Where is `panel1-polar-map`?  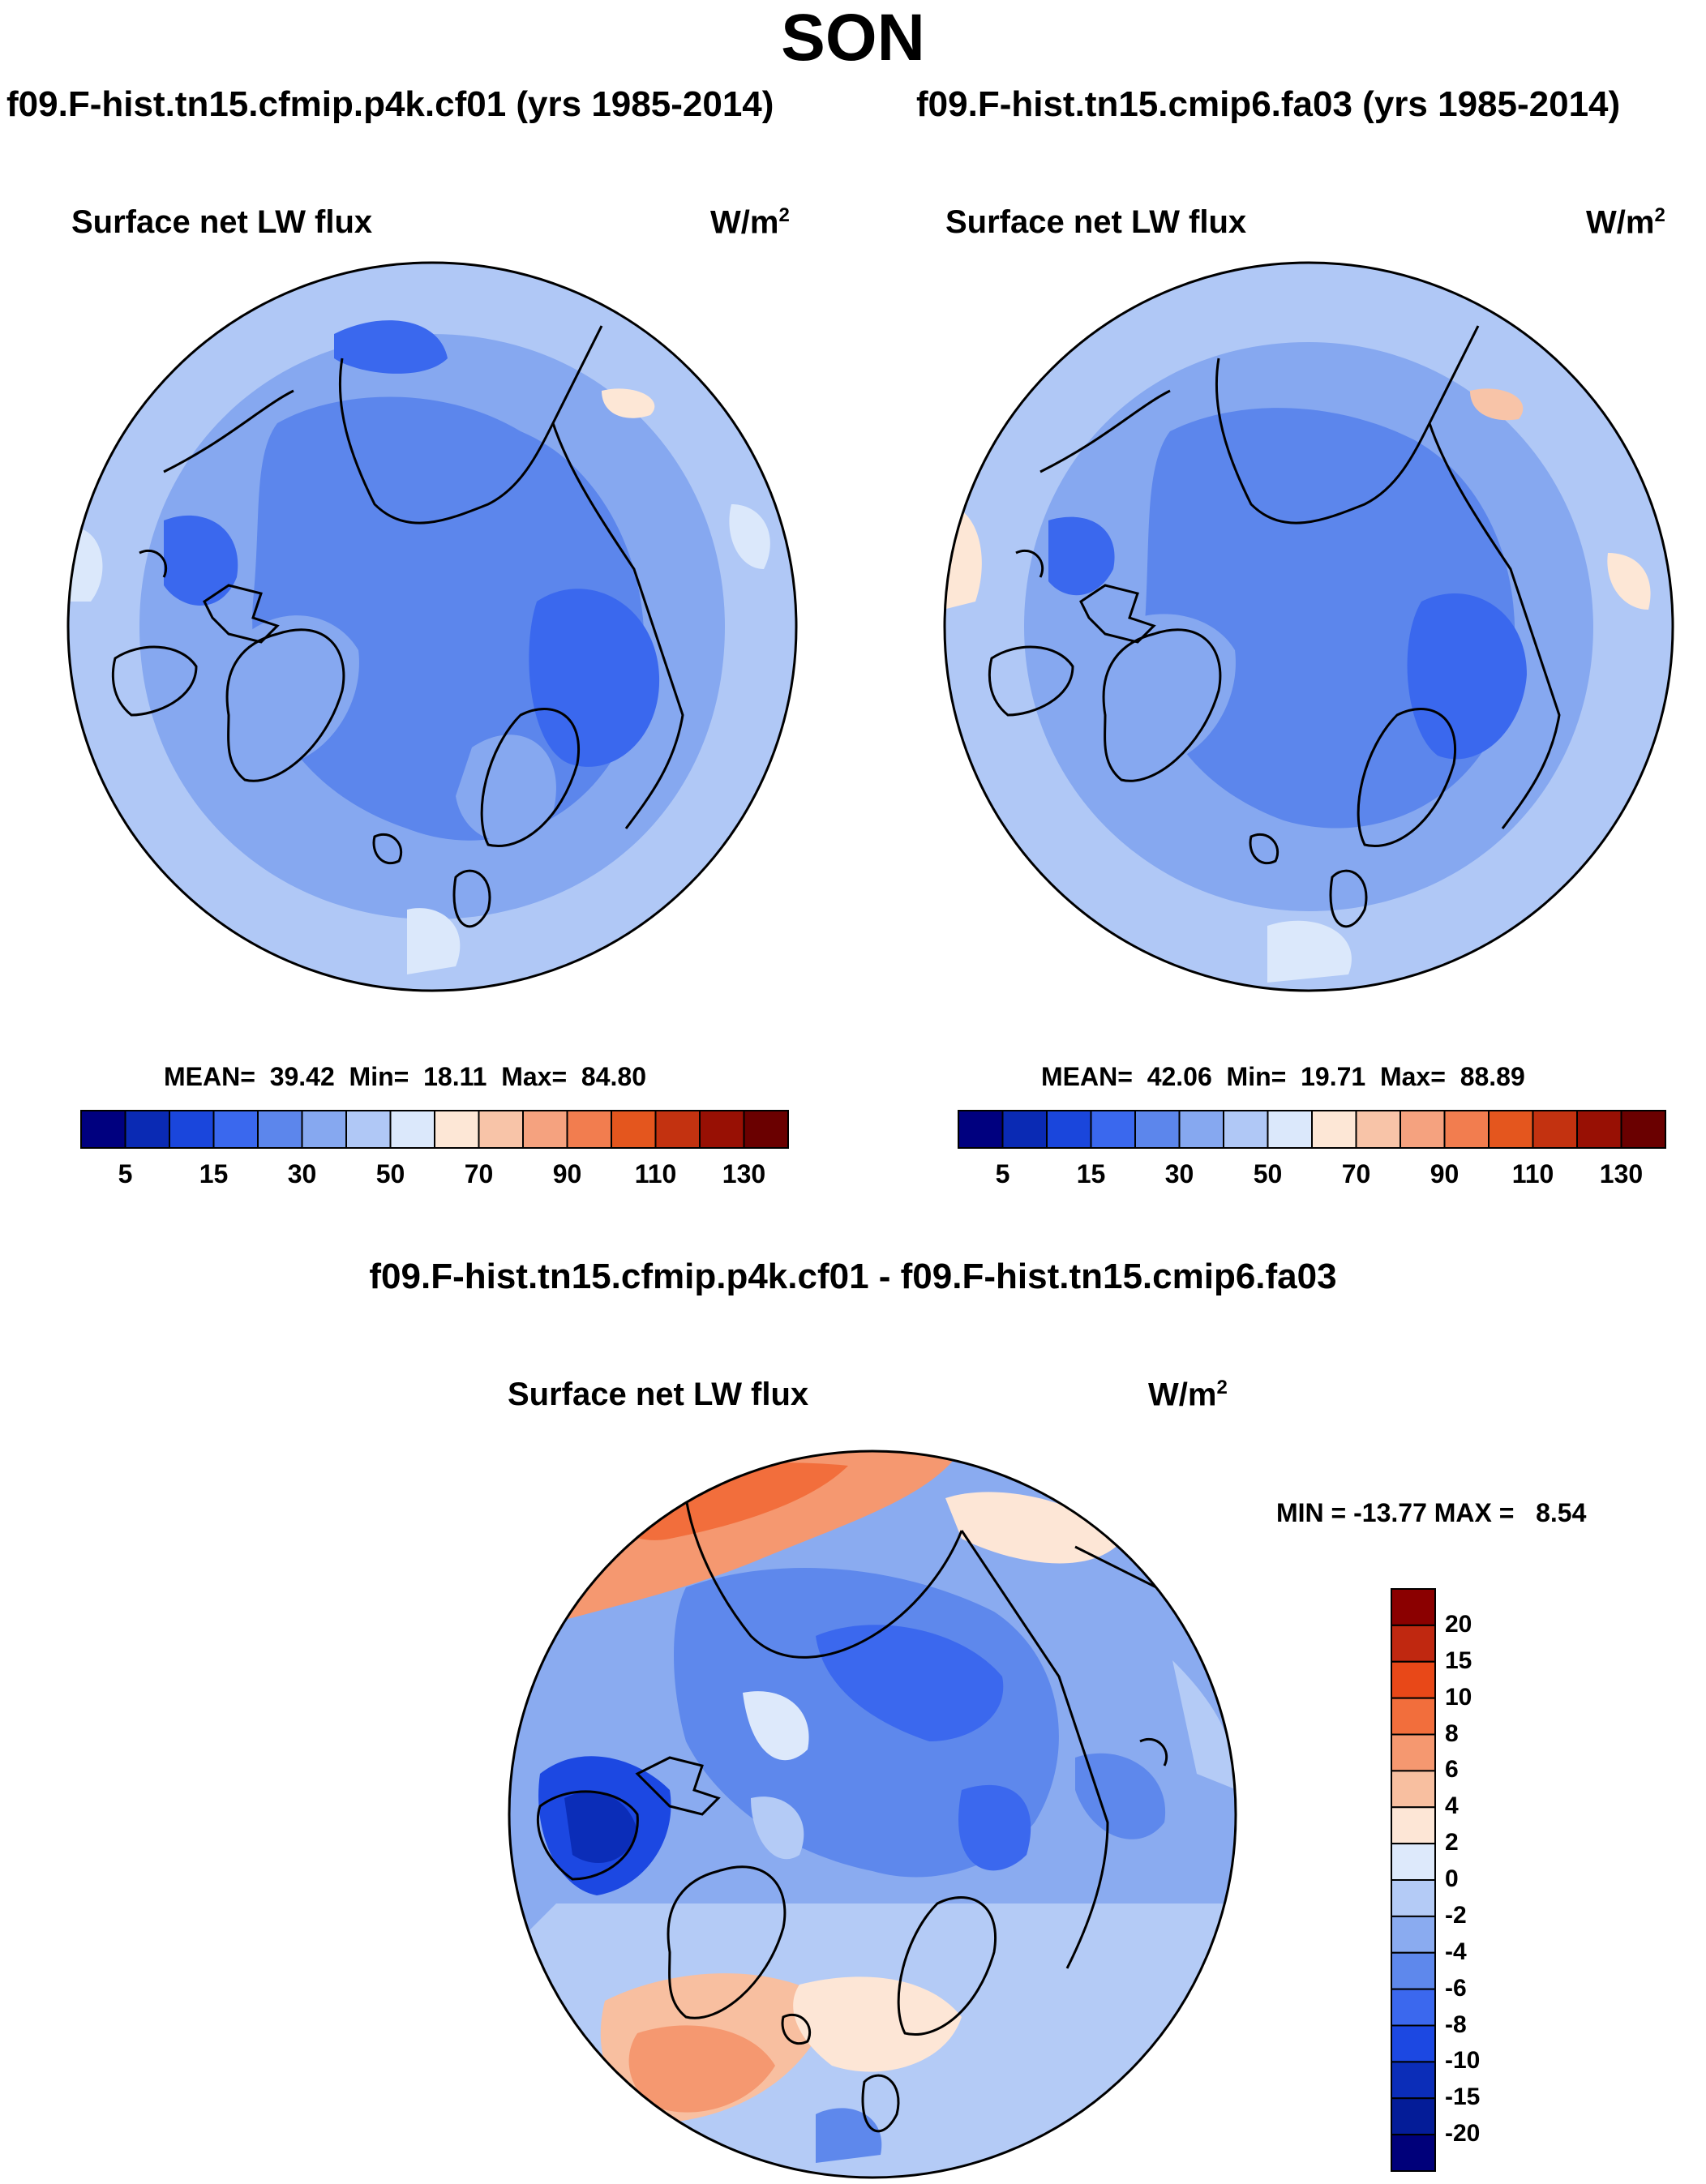 panel1-polar-map is located at coordinates (432, 626).